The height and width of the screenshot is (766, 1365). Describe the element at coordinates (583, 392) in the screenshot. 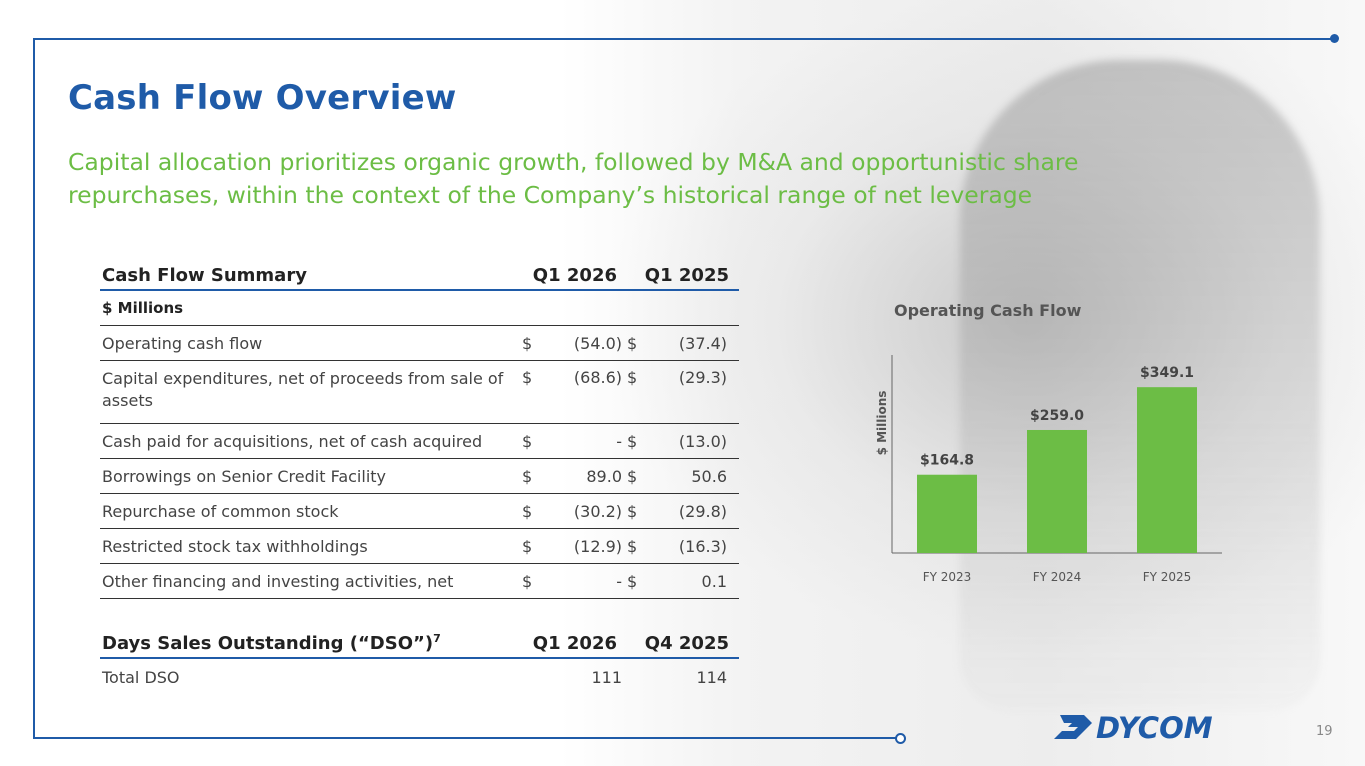

I see `value-q1-2026: (68.6)` at that location.